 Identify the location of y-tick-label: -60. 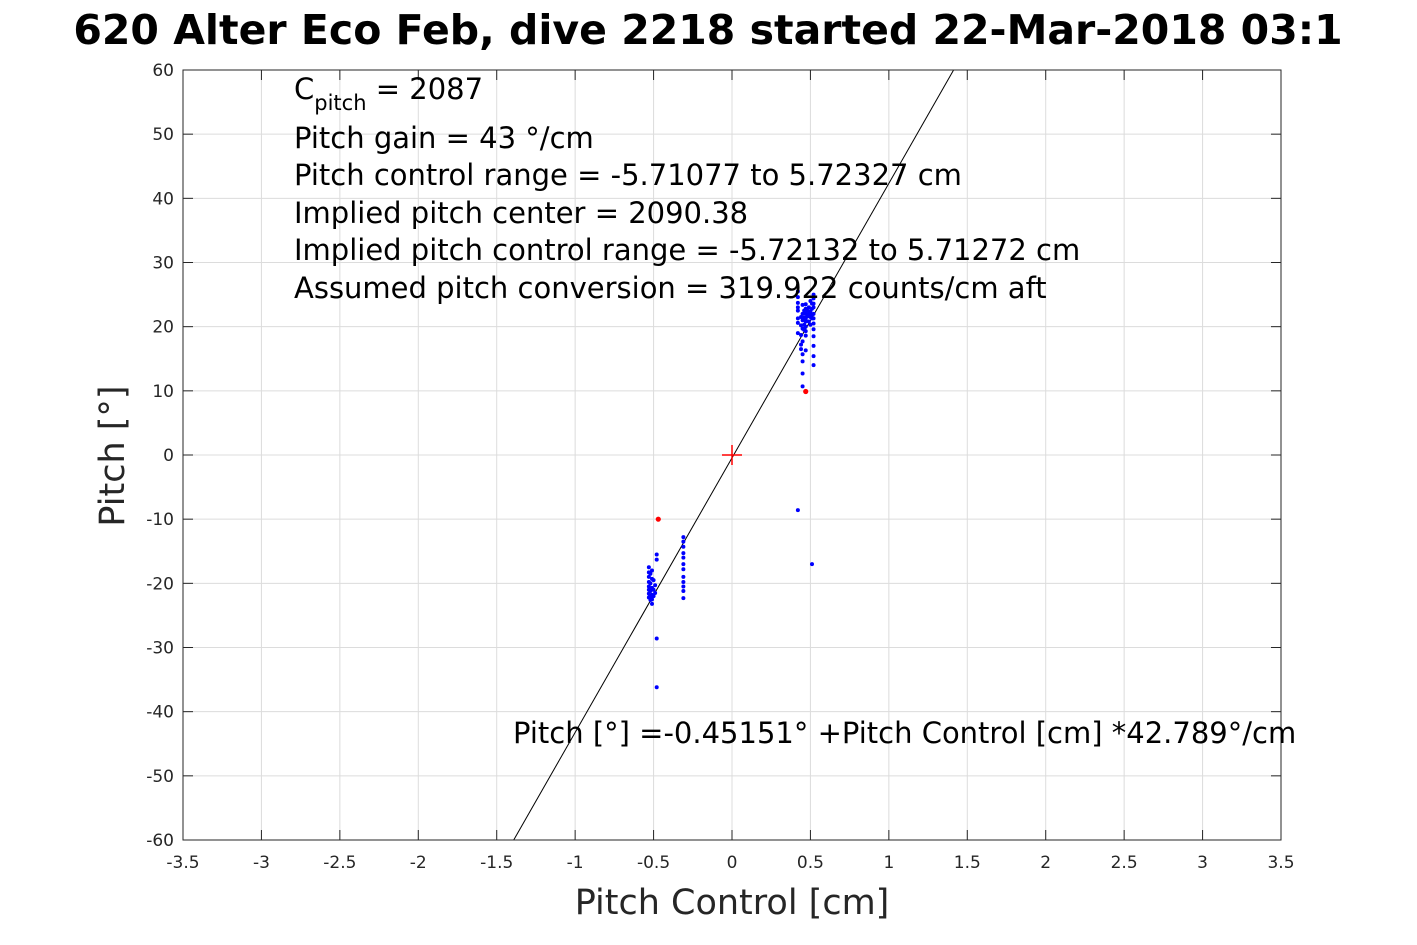
(160, 841).